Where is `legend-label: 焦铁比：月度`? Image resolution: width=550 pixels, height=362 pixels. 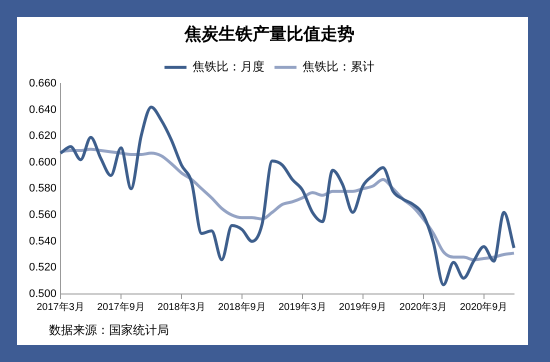
legend-label: 焦铁比：月度 is located at coordinates (228, 67).